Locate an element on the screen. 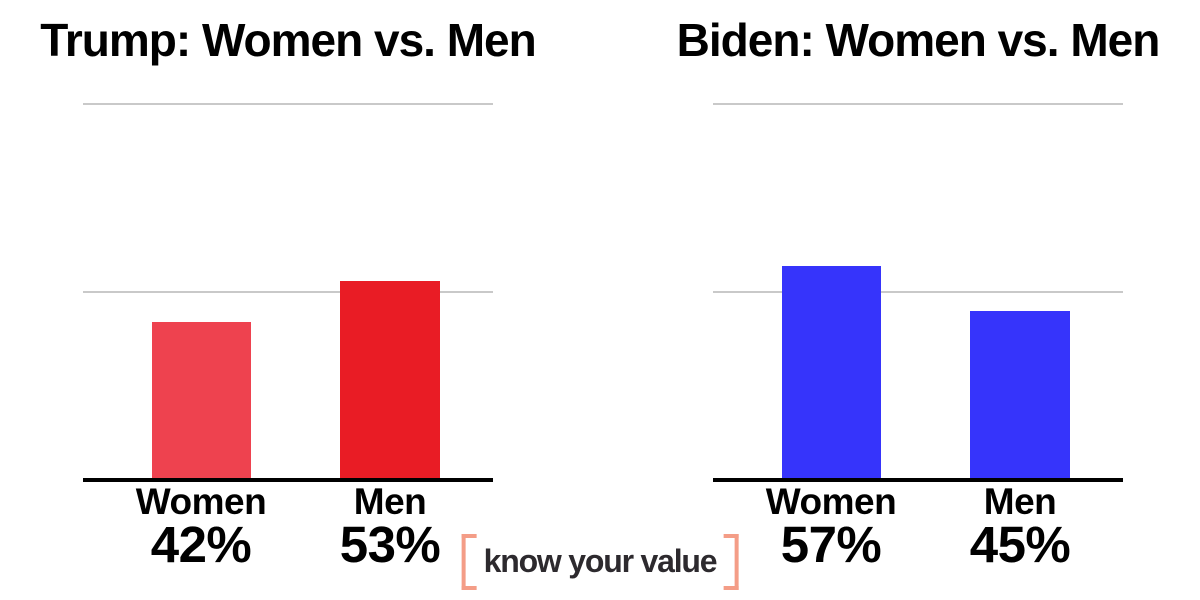  label-group-trump-men: Men 53% is located at coordinates (390, 526).